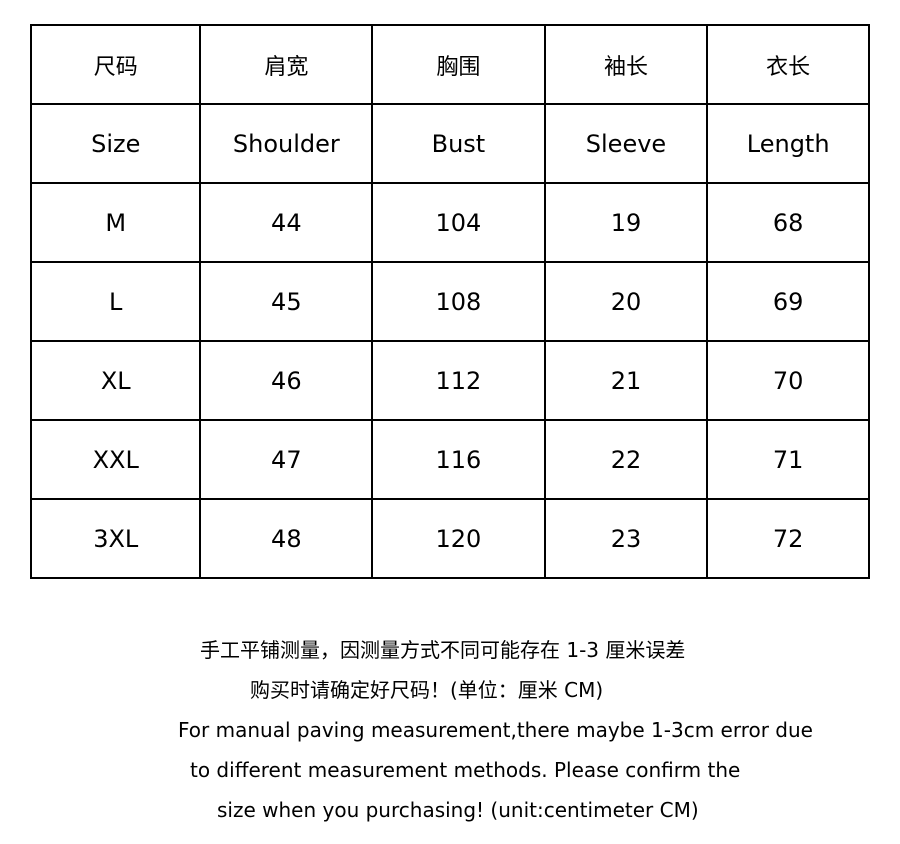 The width and height of the screenshot is (900, 844). What do you see at coordinates (458, 143) in the screenshot?
I see `table-cell: Bust` at bounding box center [458, 143].